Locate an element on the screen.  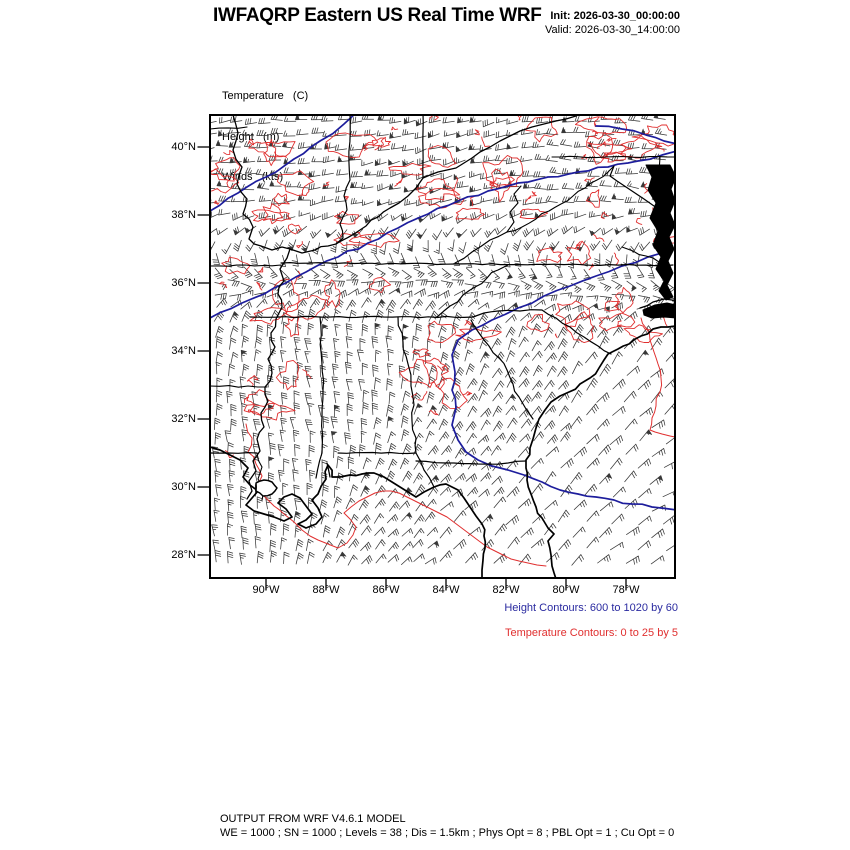
legend-temperature: Temperature (C) is located at coordinates (265, 96).